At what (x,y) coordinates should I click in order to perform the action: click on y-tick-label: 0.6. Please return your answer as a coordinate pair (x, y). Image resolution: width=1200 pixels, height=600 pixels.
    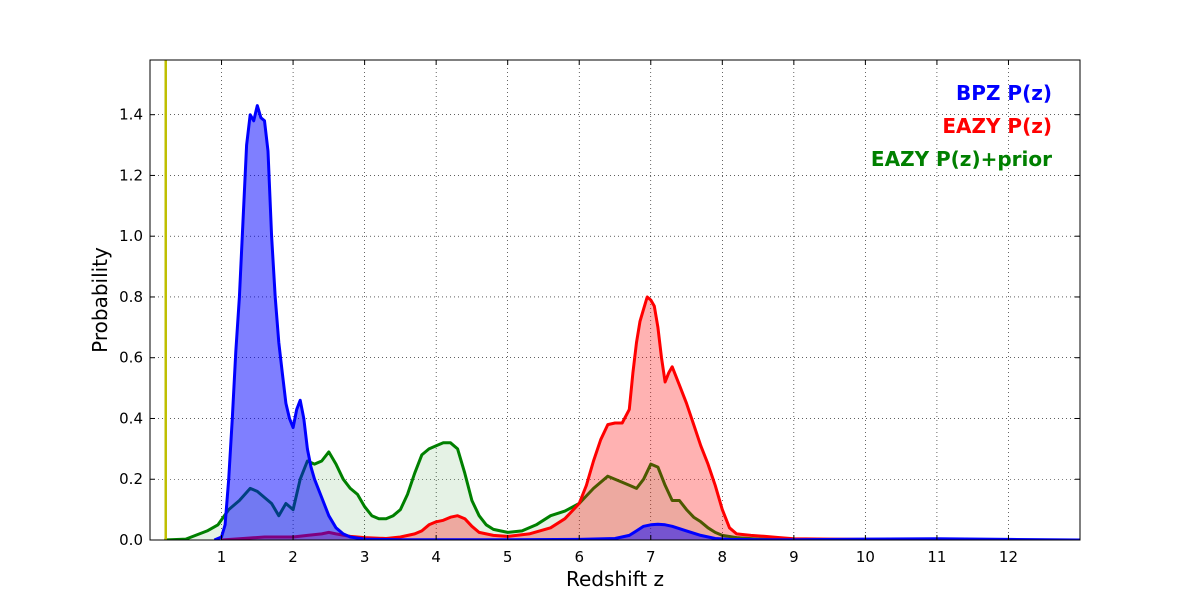
    Looking at the image, I should click on (131, 358).